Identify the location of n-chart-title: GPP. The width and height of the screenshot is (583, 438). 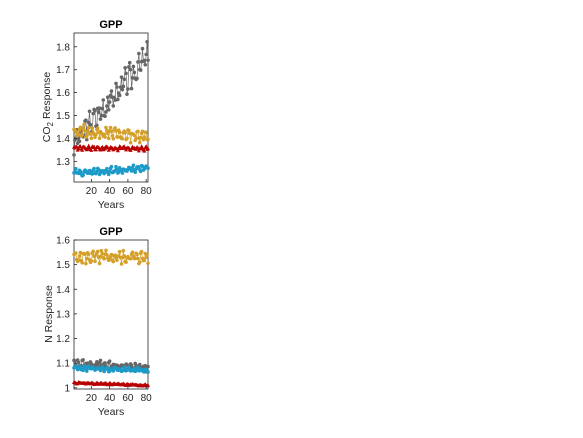
(110, 232).